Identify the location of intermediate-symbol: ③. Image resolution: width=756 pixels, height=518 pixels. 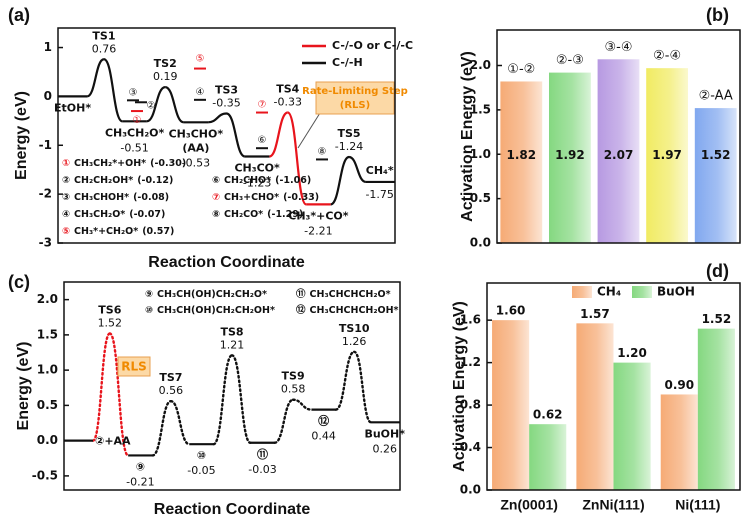
(133, 92).